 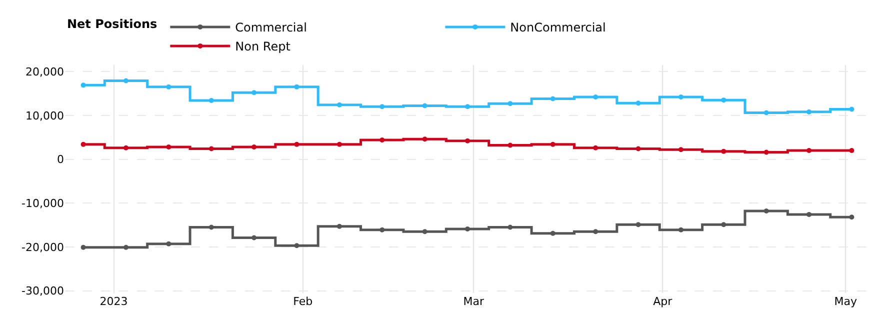 I want to click on legend-title: Net Positions, so click(x=112, y=24).